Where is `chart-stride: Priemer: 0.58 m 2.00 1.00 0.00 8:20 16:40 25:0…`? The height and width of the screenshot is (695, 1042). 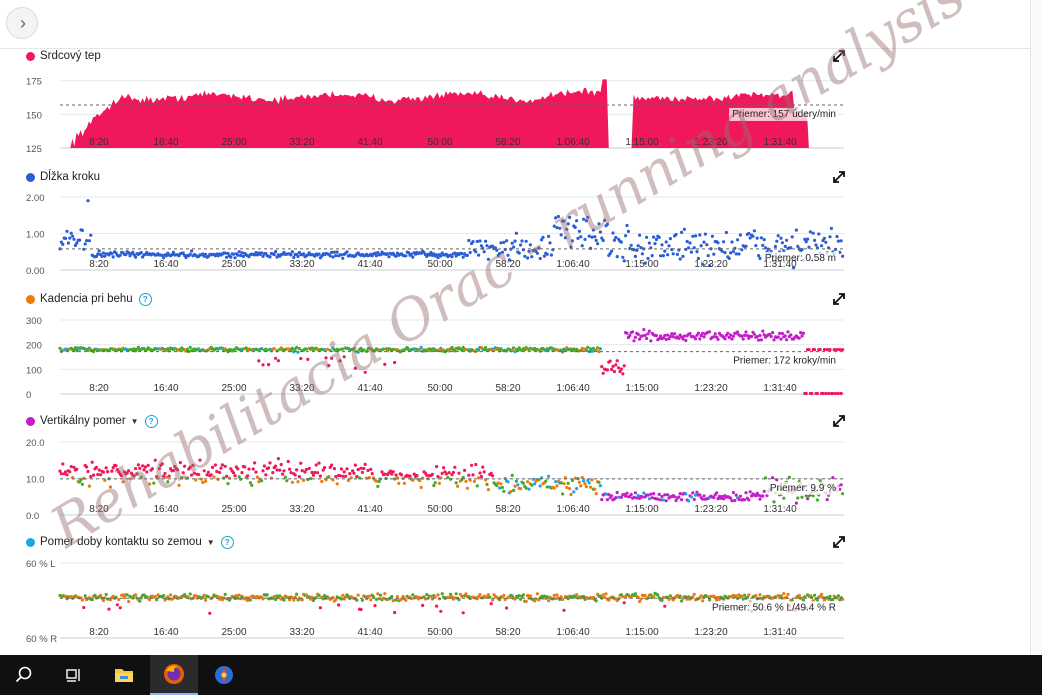
chart-stride: Priemer: 0.58 m 2.00 1.00 0.00 8:20 16:40 25:0… is located at coordinates (436, 237).